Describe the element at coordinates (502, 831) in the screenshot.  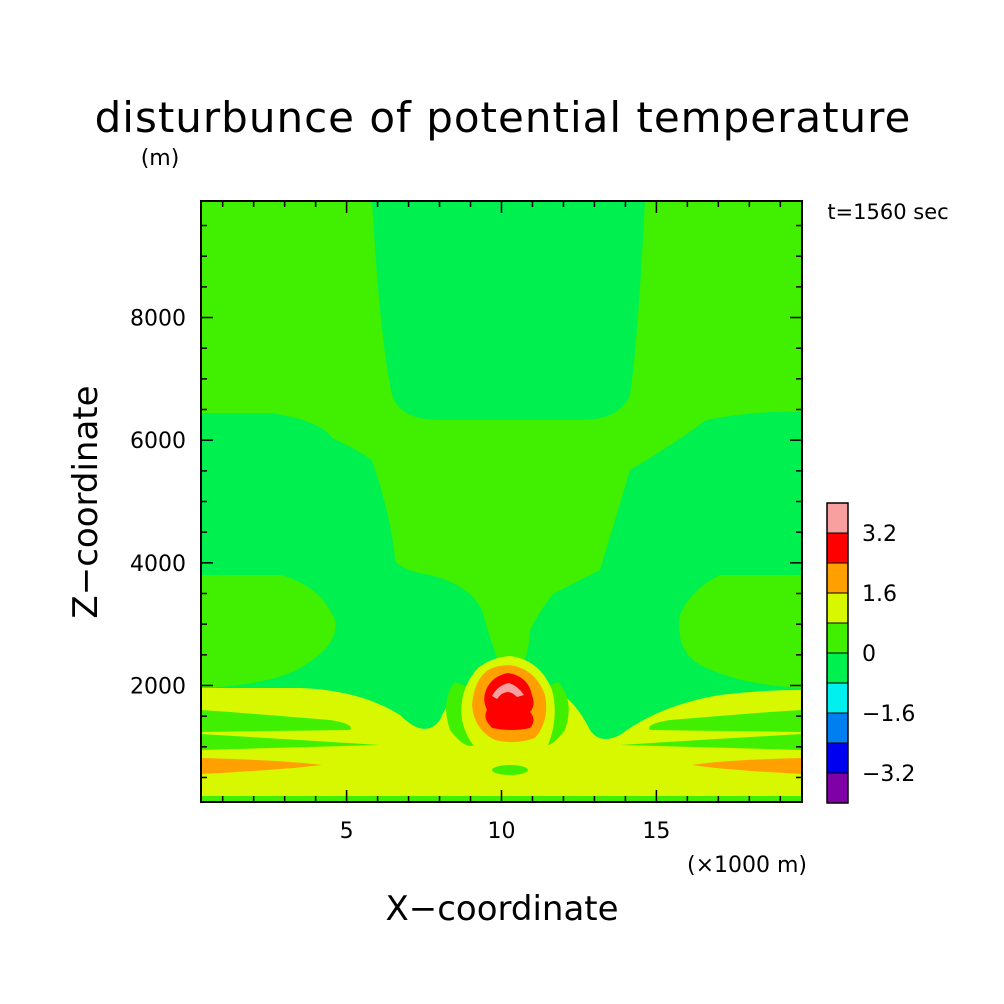
I see `x-tick-label: 10` at that location.